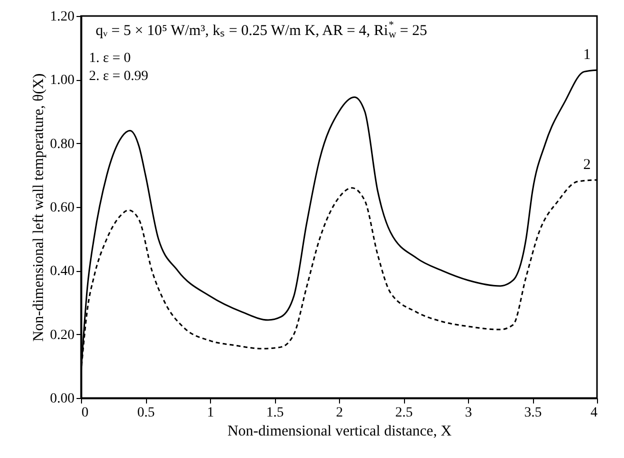  Describe the element at coordinates (587, 164) in the screenshot. I see `series-label: 2` at that location.